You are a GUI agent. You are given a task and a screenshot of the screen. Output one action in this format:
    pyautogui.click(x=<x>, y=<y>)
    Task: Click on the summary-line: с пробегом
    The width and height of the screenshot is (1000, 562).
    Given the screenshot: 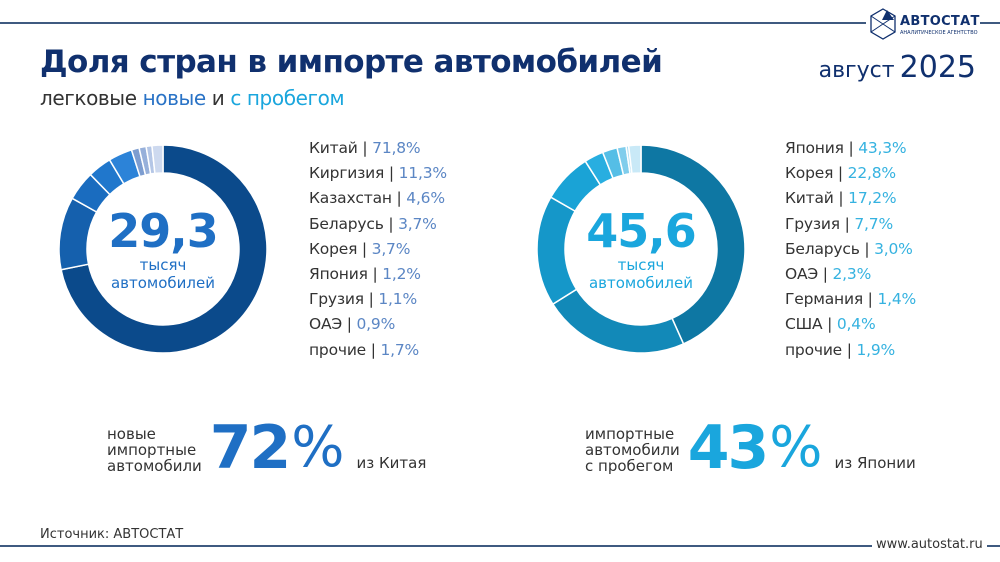 What is the action you would take?
    pyautogui.click(x=629, y=466)
    